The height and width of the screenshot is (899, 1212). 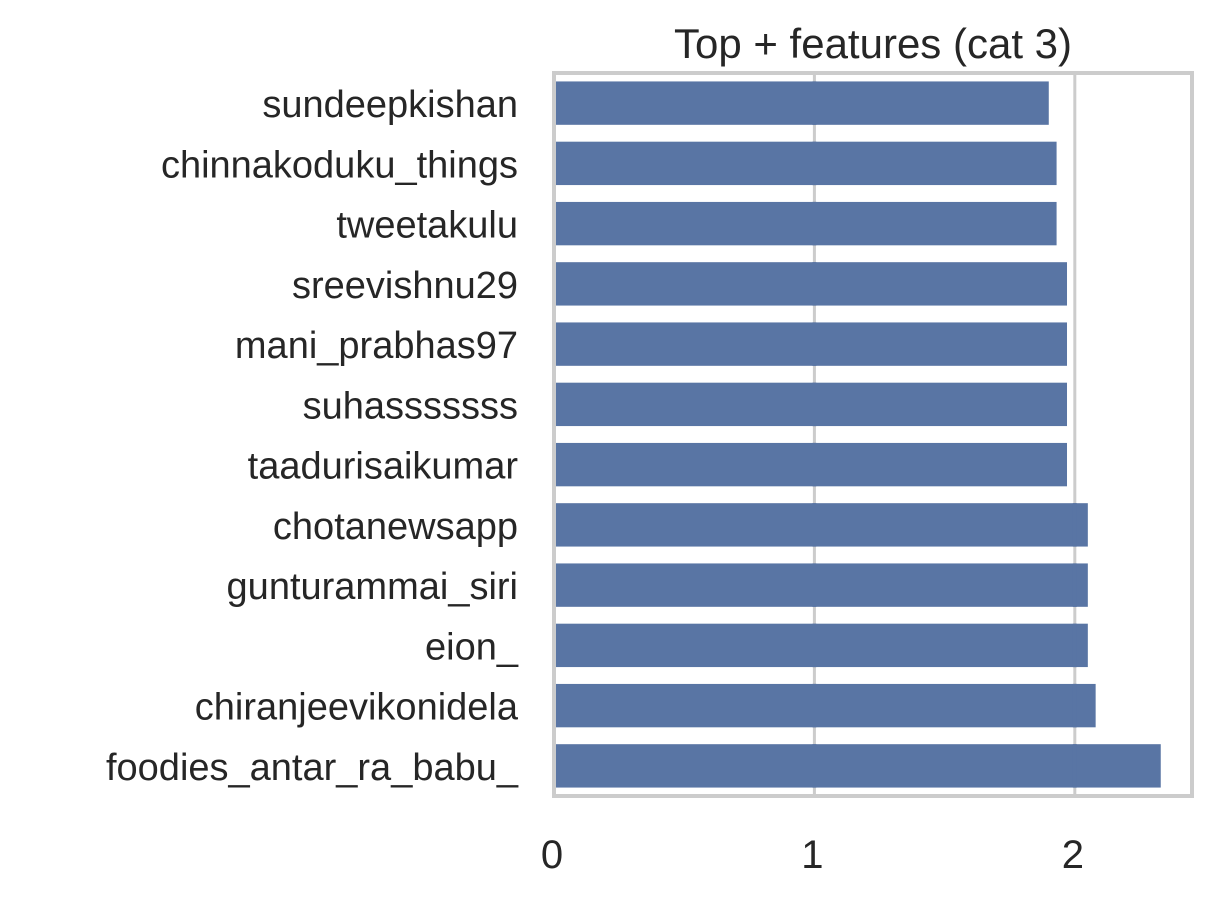 I want to click on y-tick-label: chiranjeevikonidela, so click(x=357, y=708).